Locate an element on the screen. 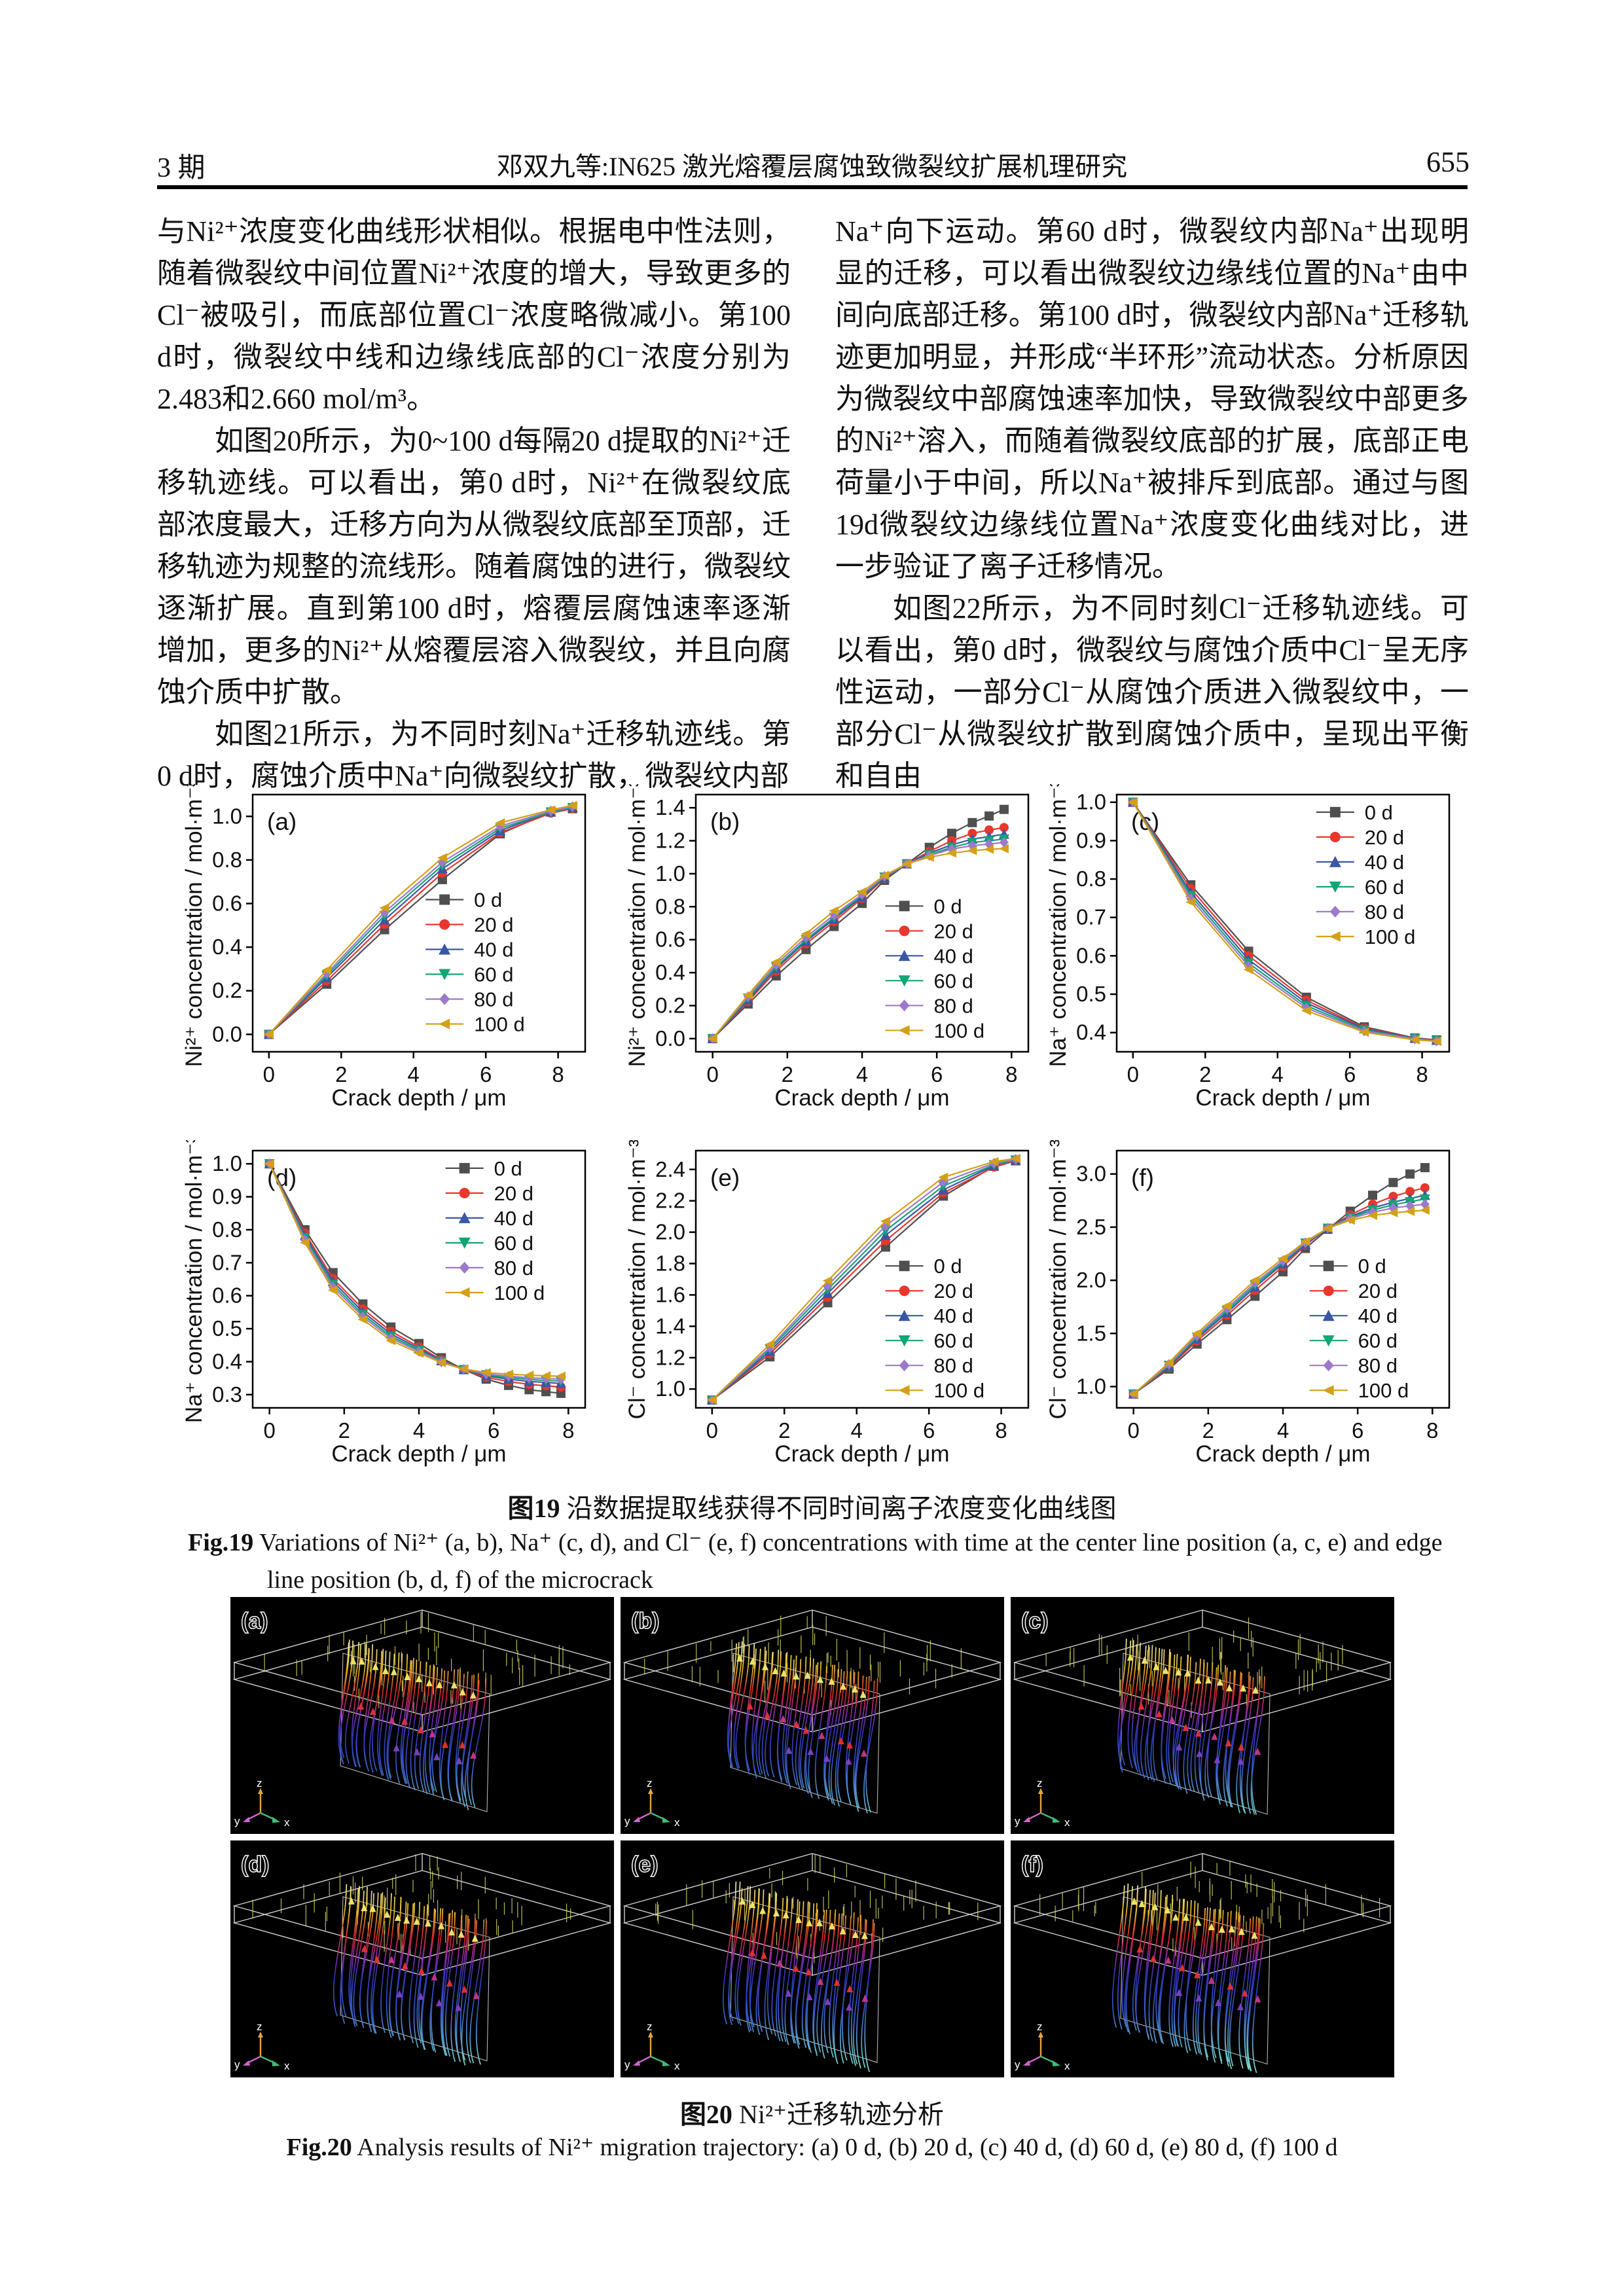 This screenshot has width=1624, height=2296. figure20-panel-b: z y x (b) is located at coordinates (813, 1715).